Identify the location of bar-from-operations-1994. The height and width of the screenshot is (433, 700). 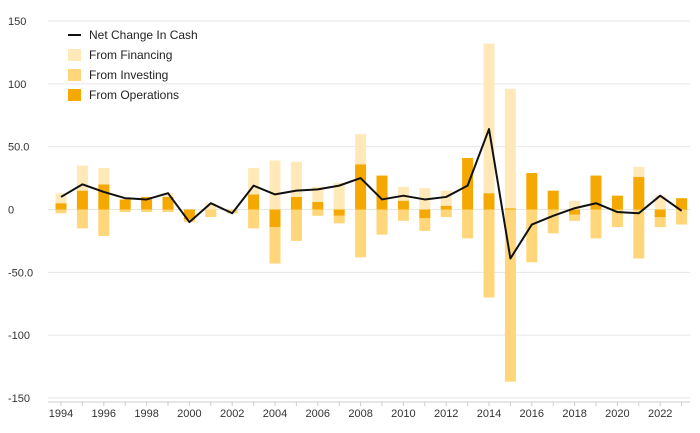
(61, 206).